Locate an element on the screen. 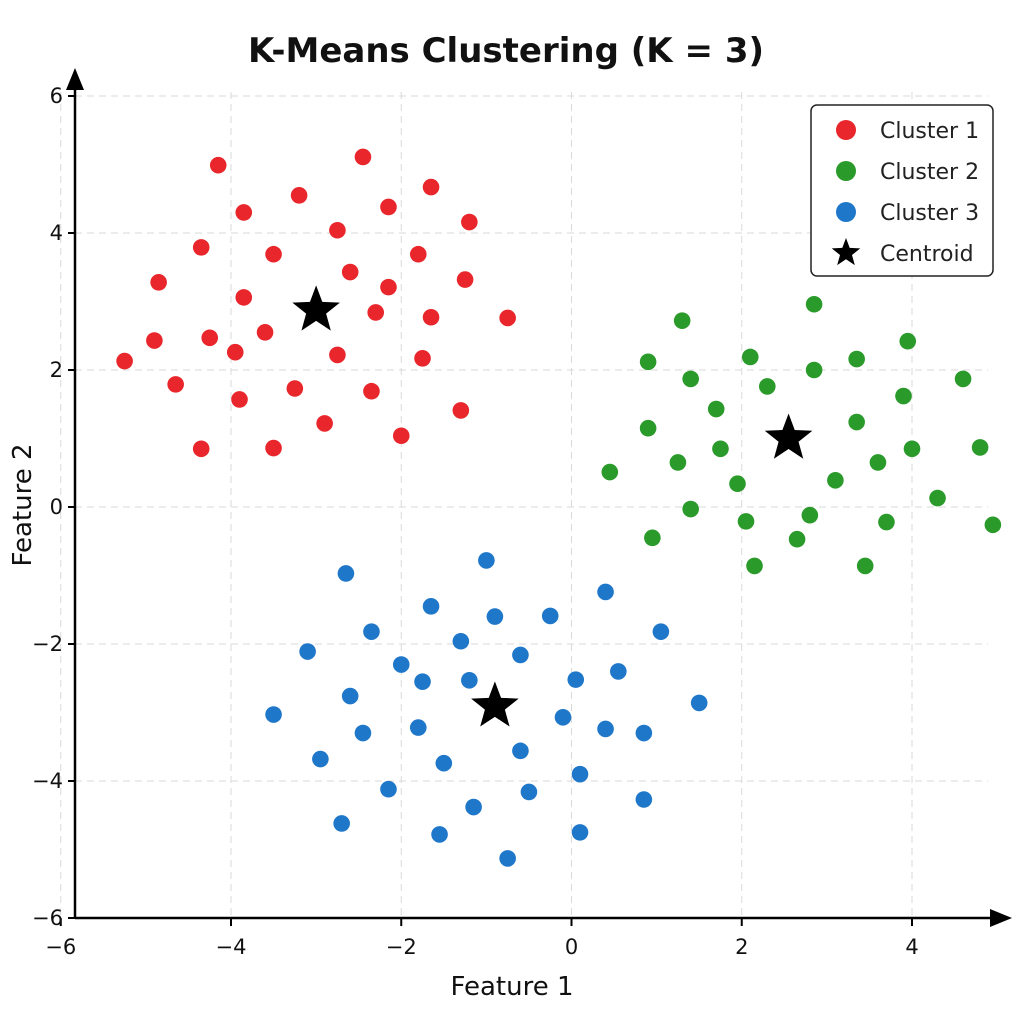 The image size is (1024, 1024). x-axis-label: Feature 1 is located at coordinates (511, 987).